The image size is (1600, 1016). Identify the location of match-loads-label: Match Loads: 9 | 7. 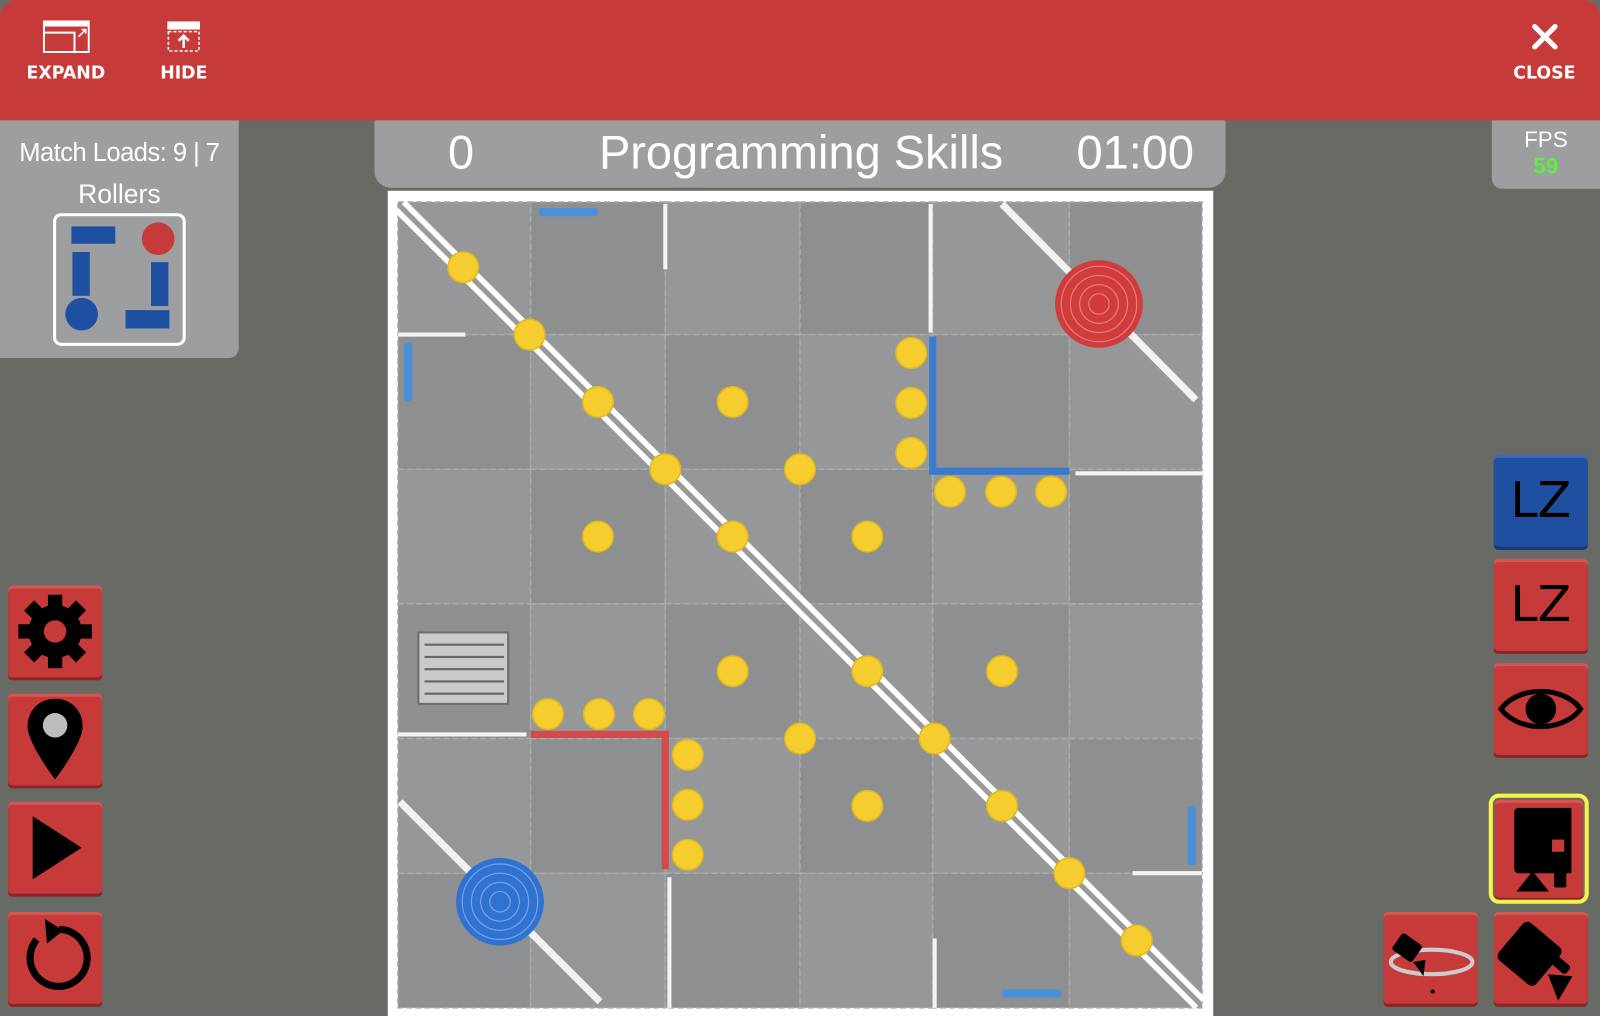
(119, 153).